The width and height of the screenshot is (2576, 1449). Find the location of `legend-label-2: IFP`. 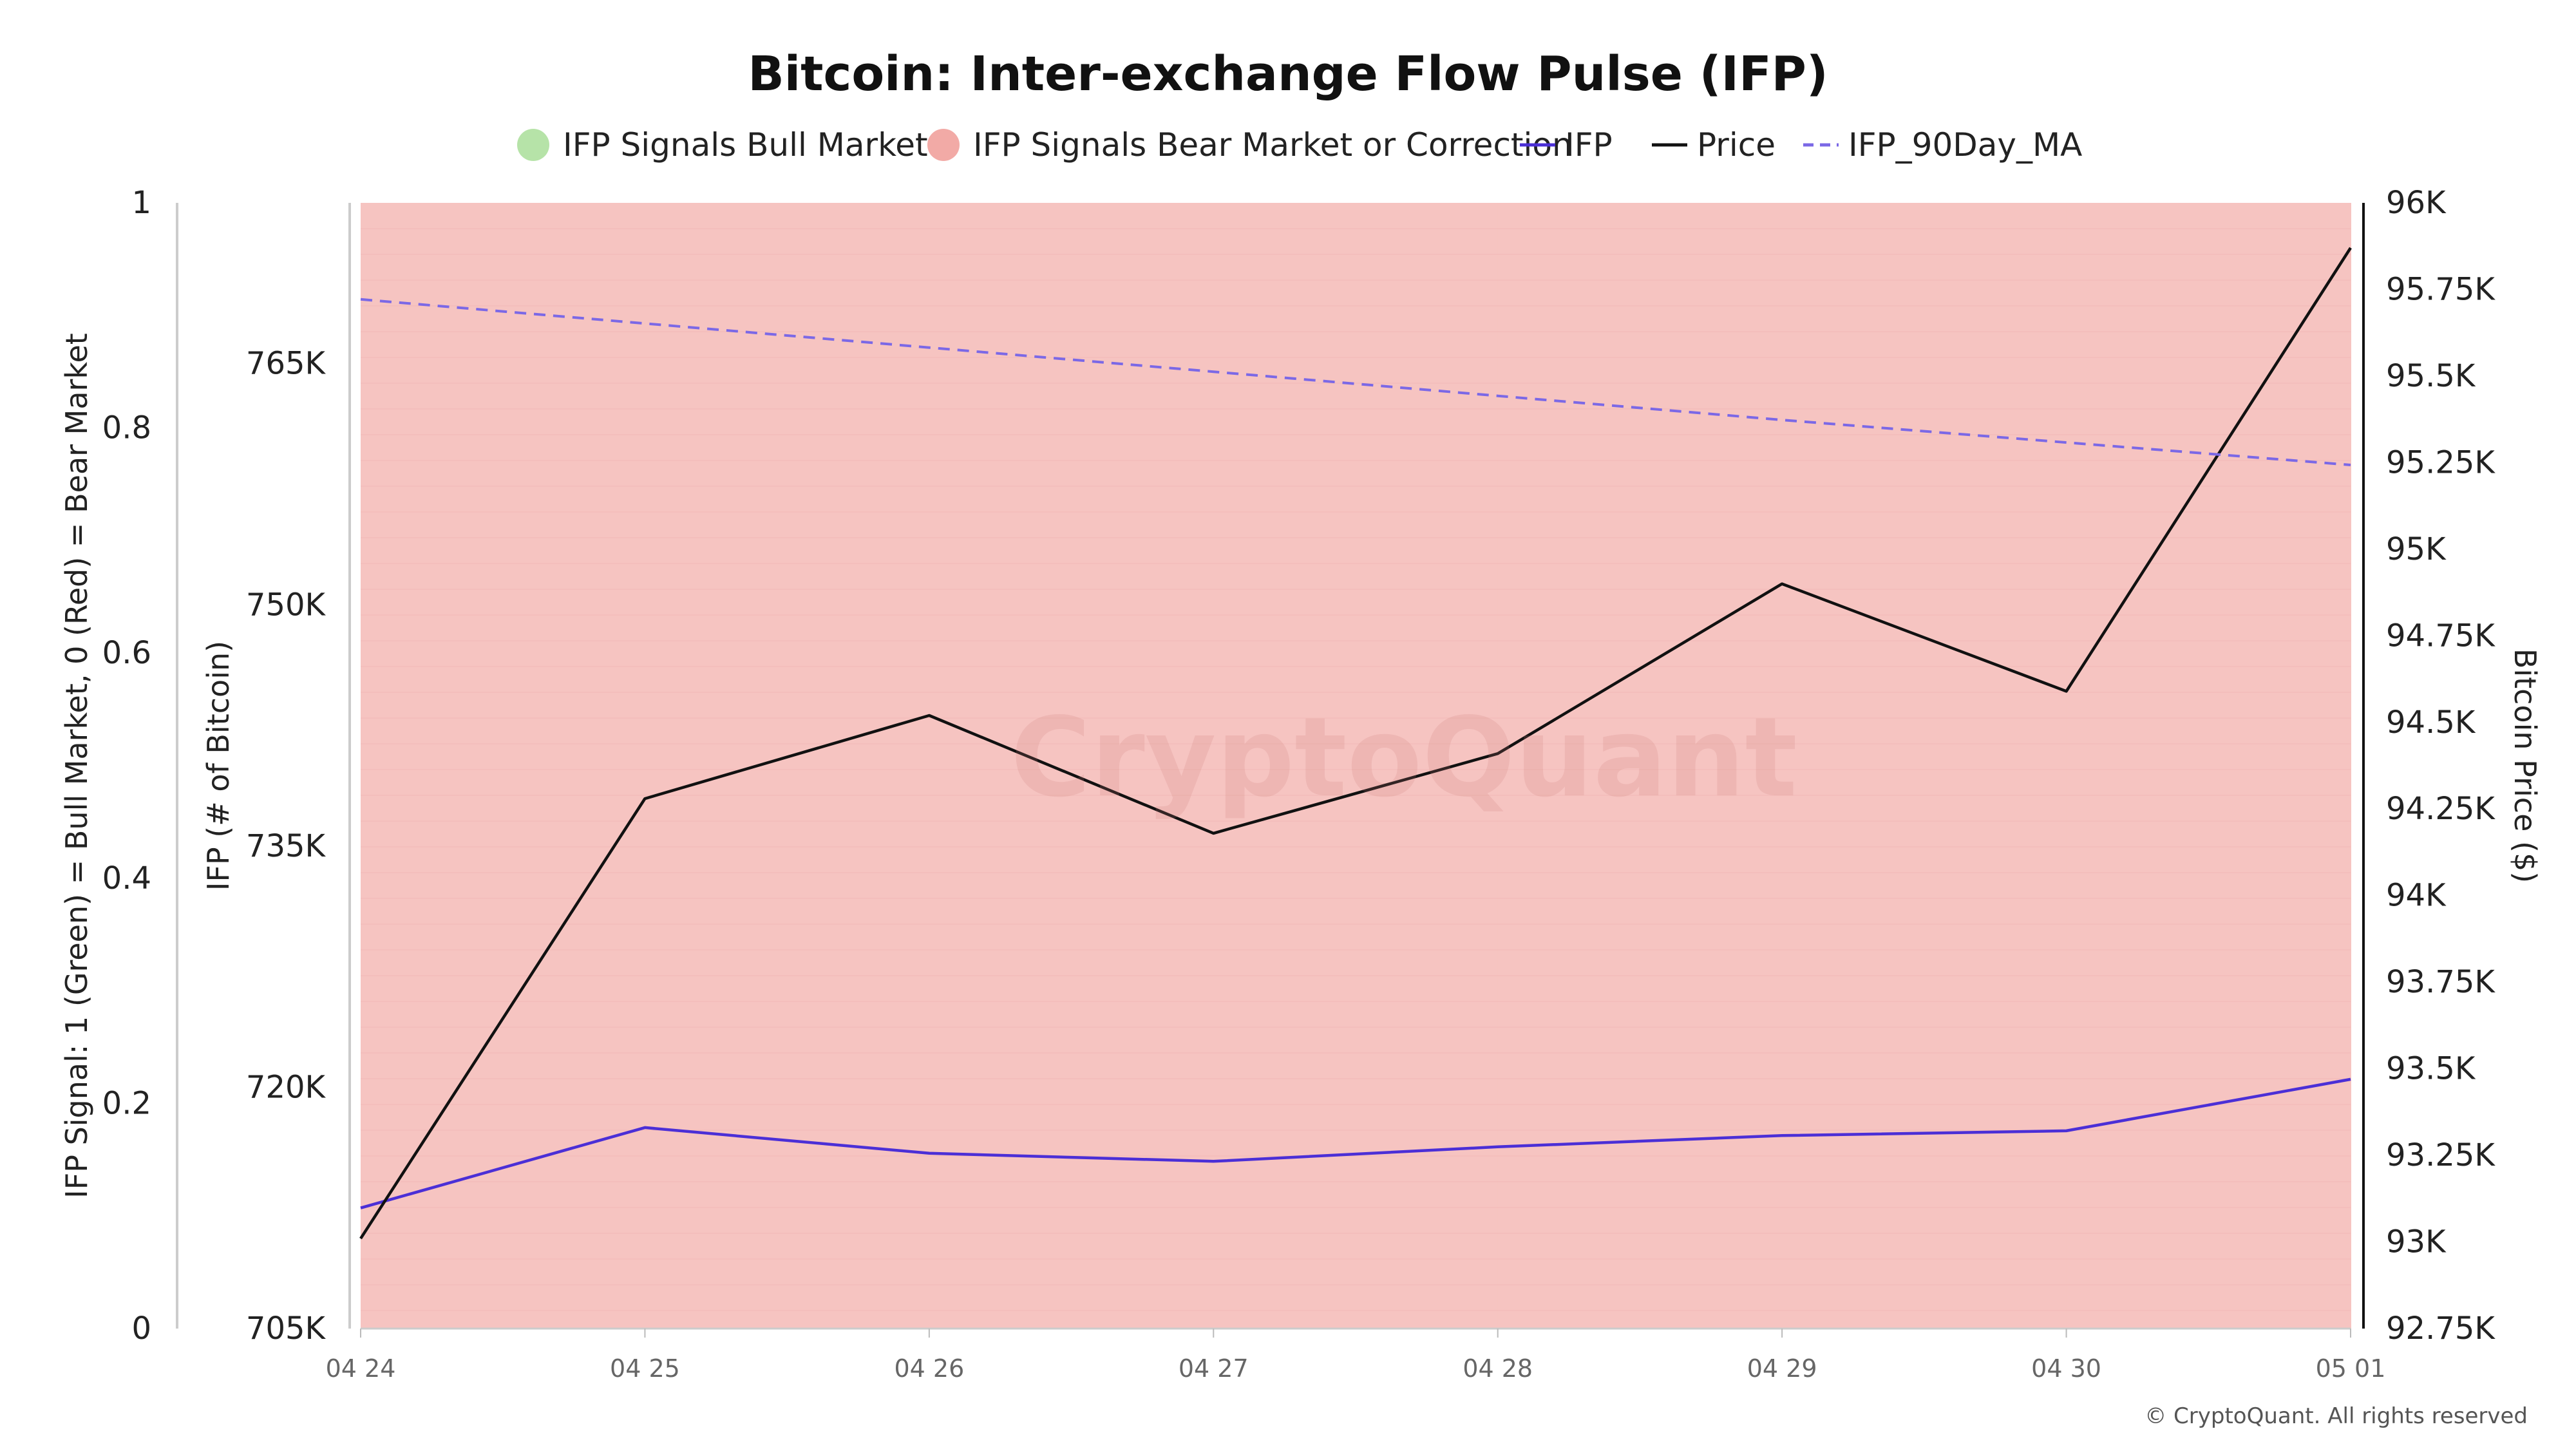

legend-label-2: IFP is located at coordinates (1589, 145).